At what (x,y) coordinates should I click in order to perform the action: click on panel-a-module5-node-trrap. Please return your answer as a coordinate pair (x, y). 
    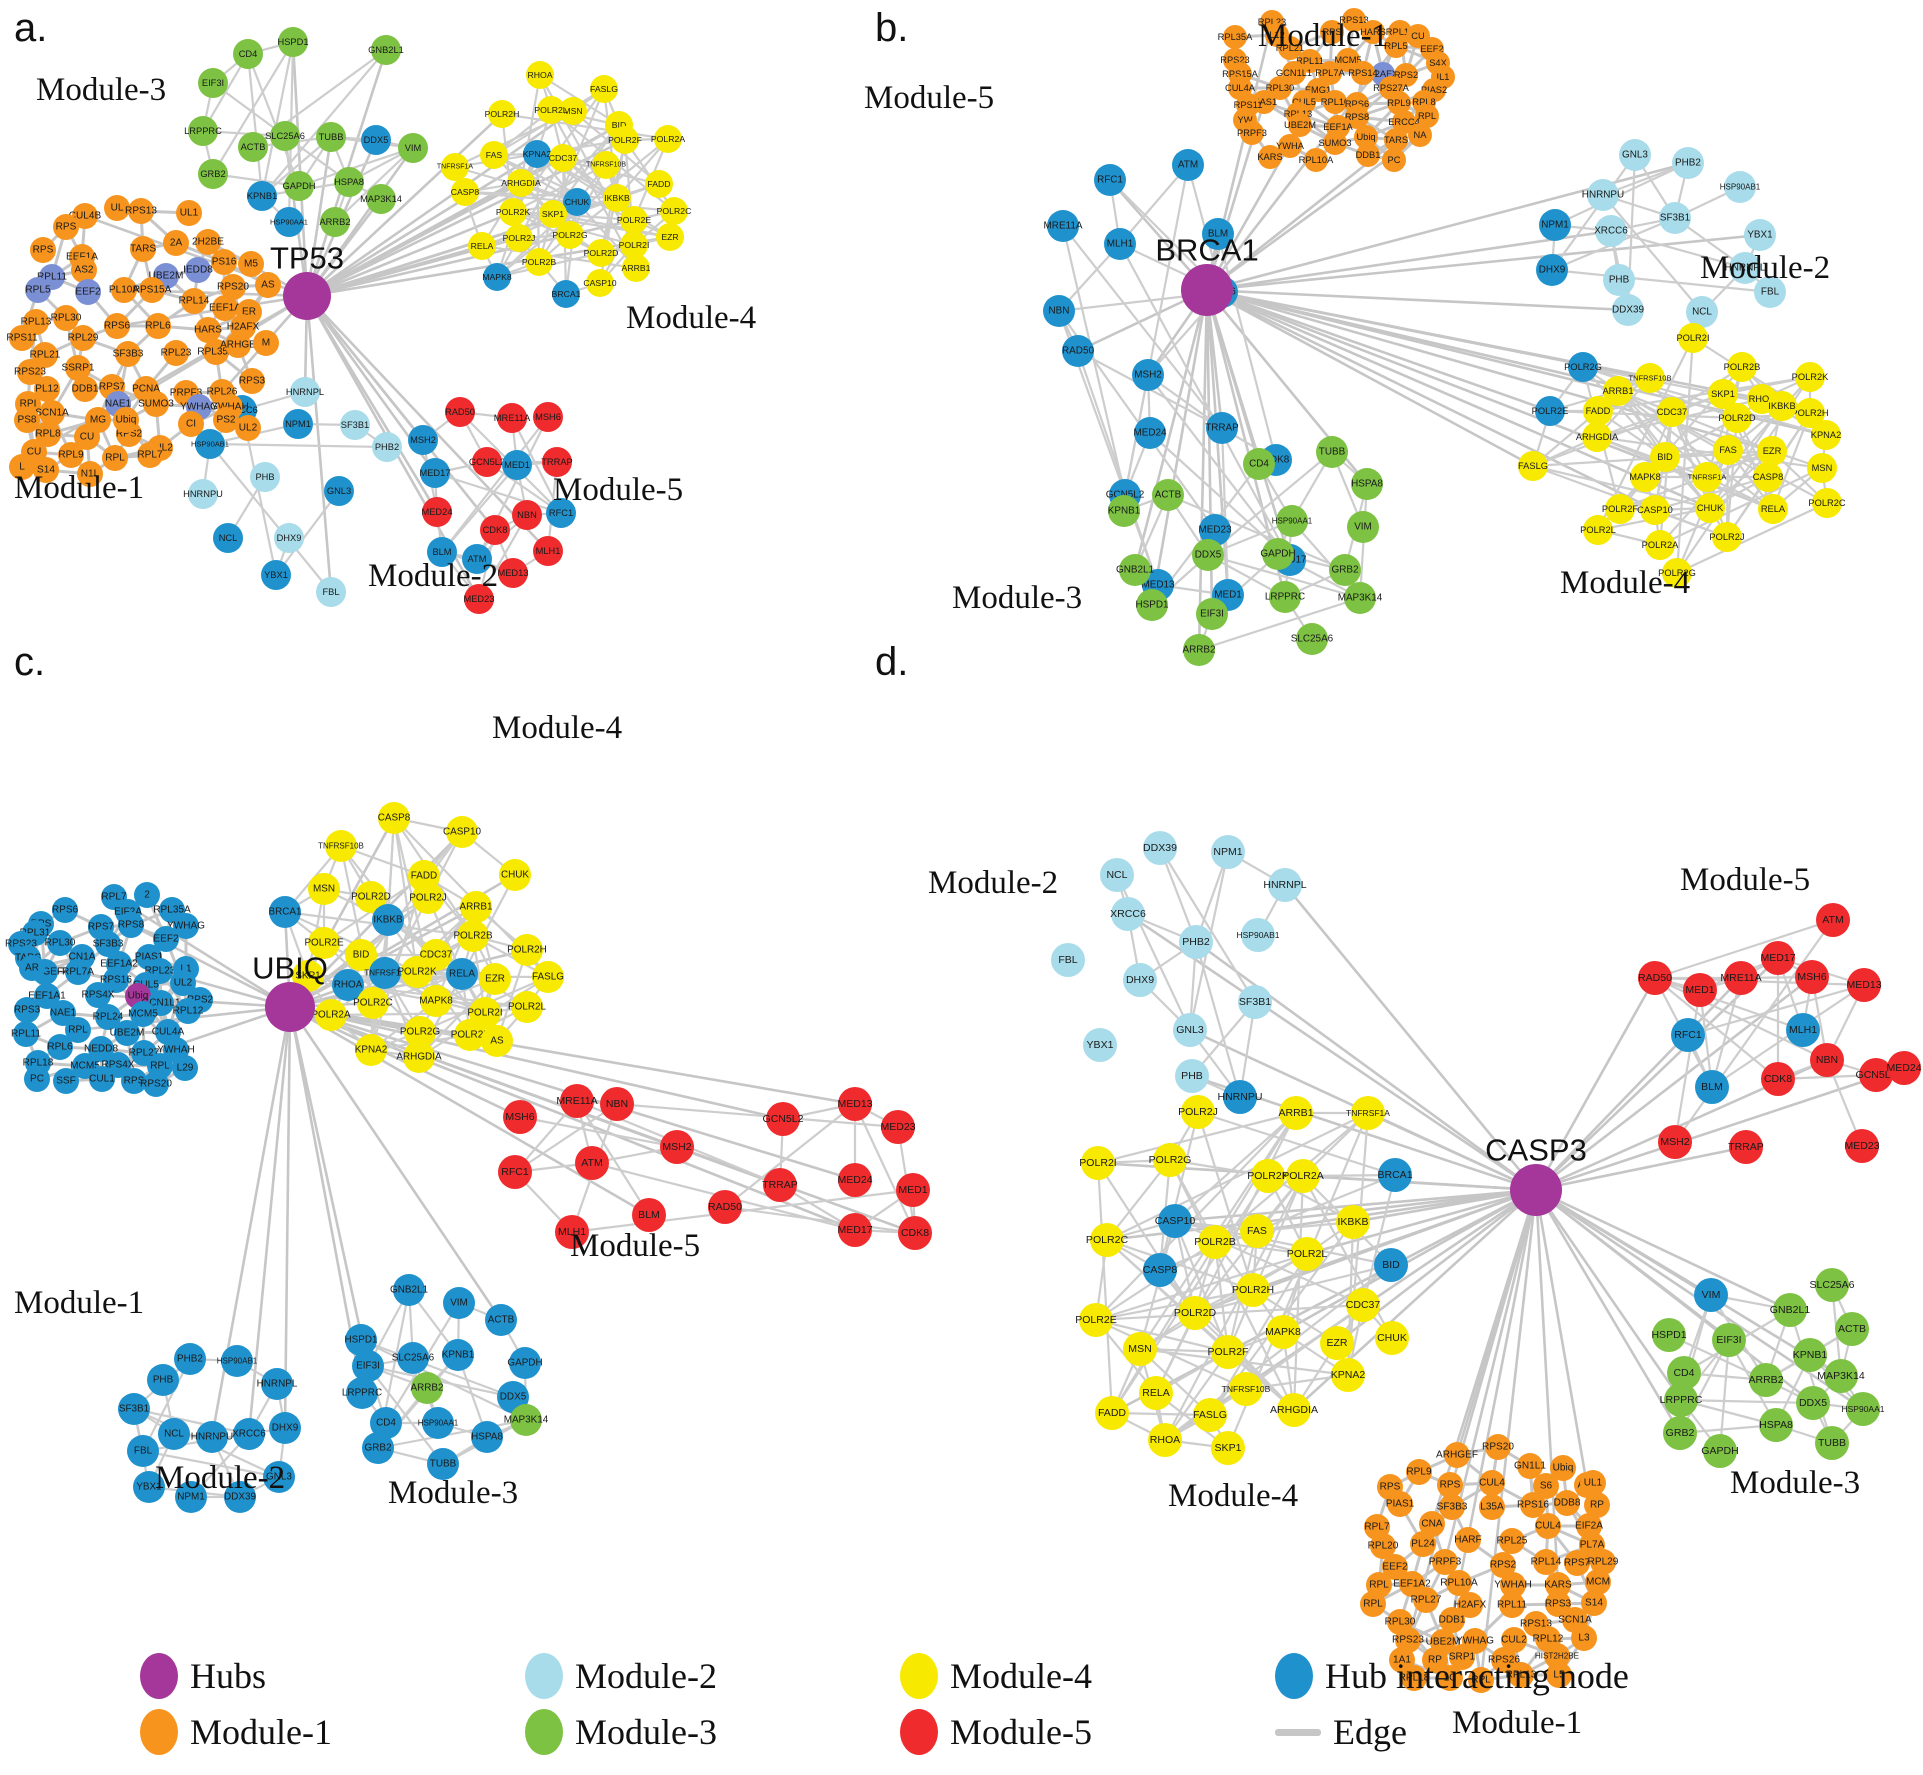
    Looking at the image, I should click on (557, 462).